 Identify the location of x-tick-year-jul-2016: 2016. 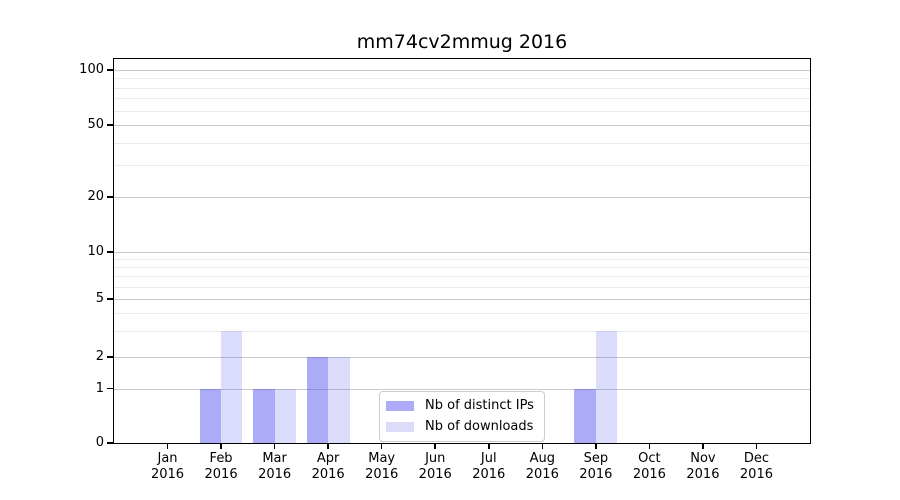
(489, 474).